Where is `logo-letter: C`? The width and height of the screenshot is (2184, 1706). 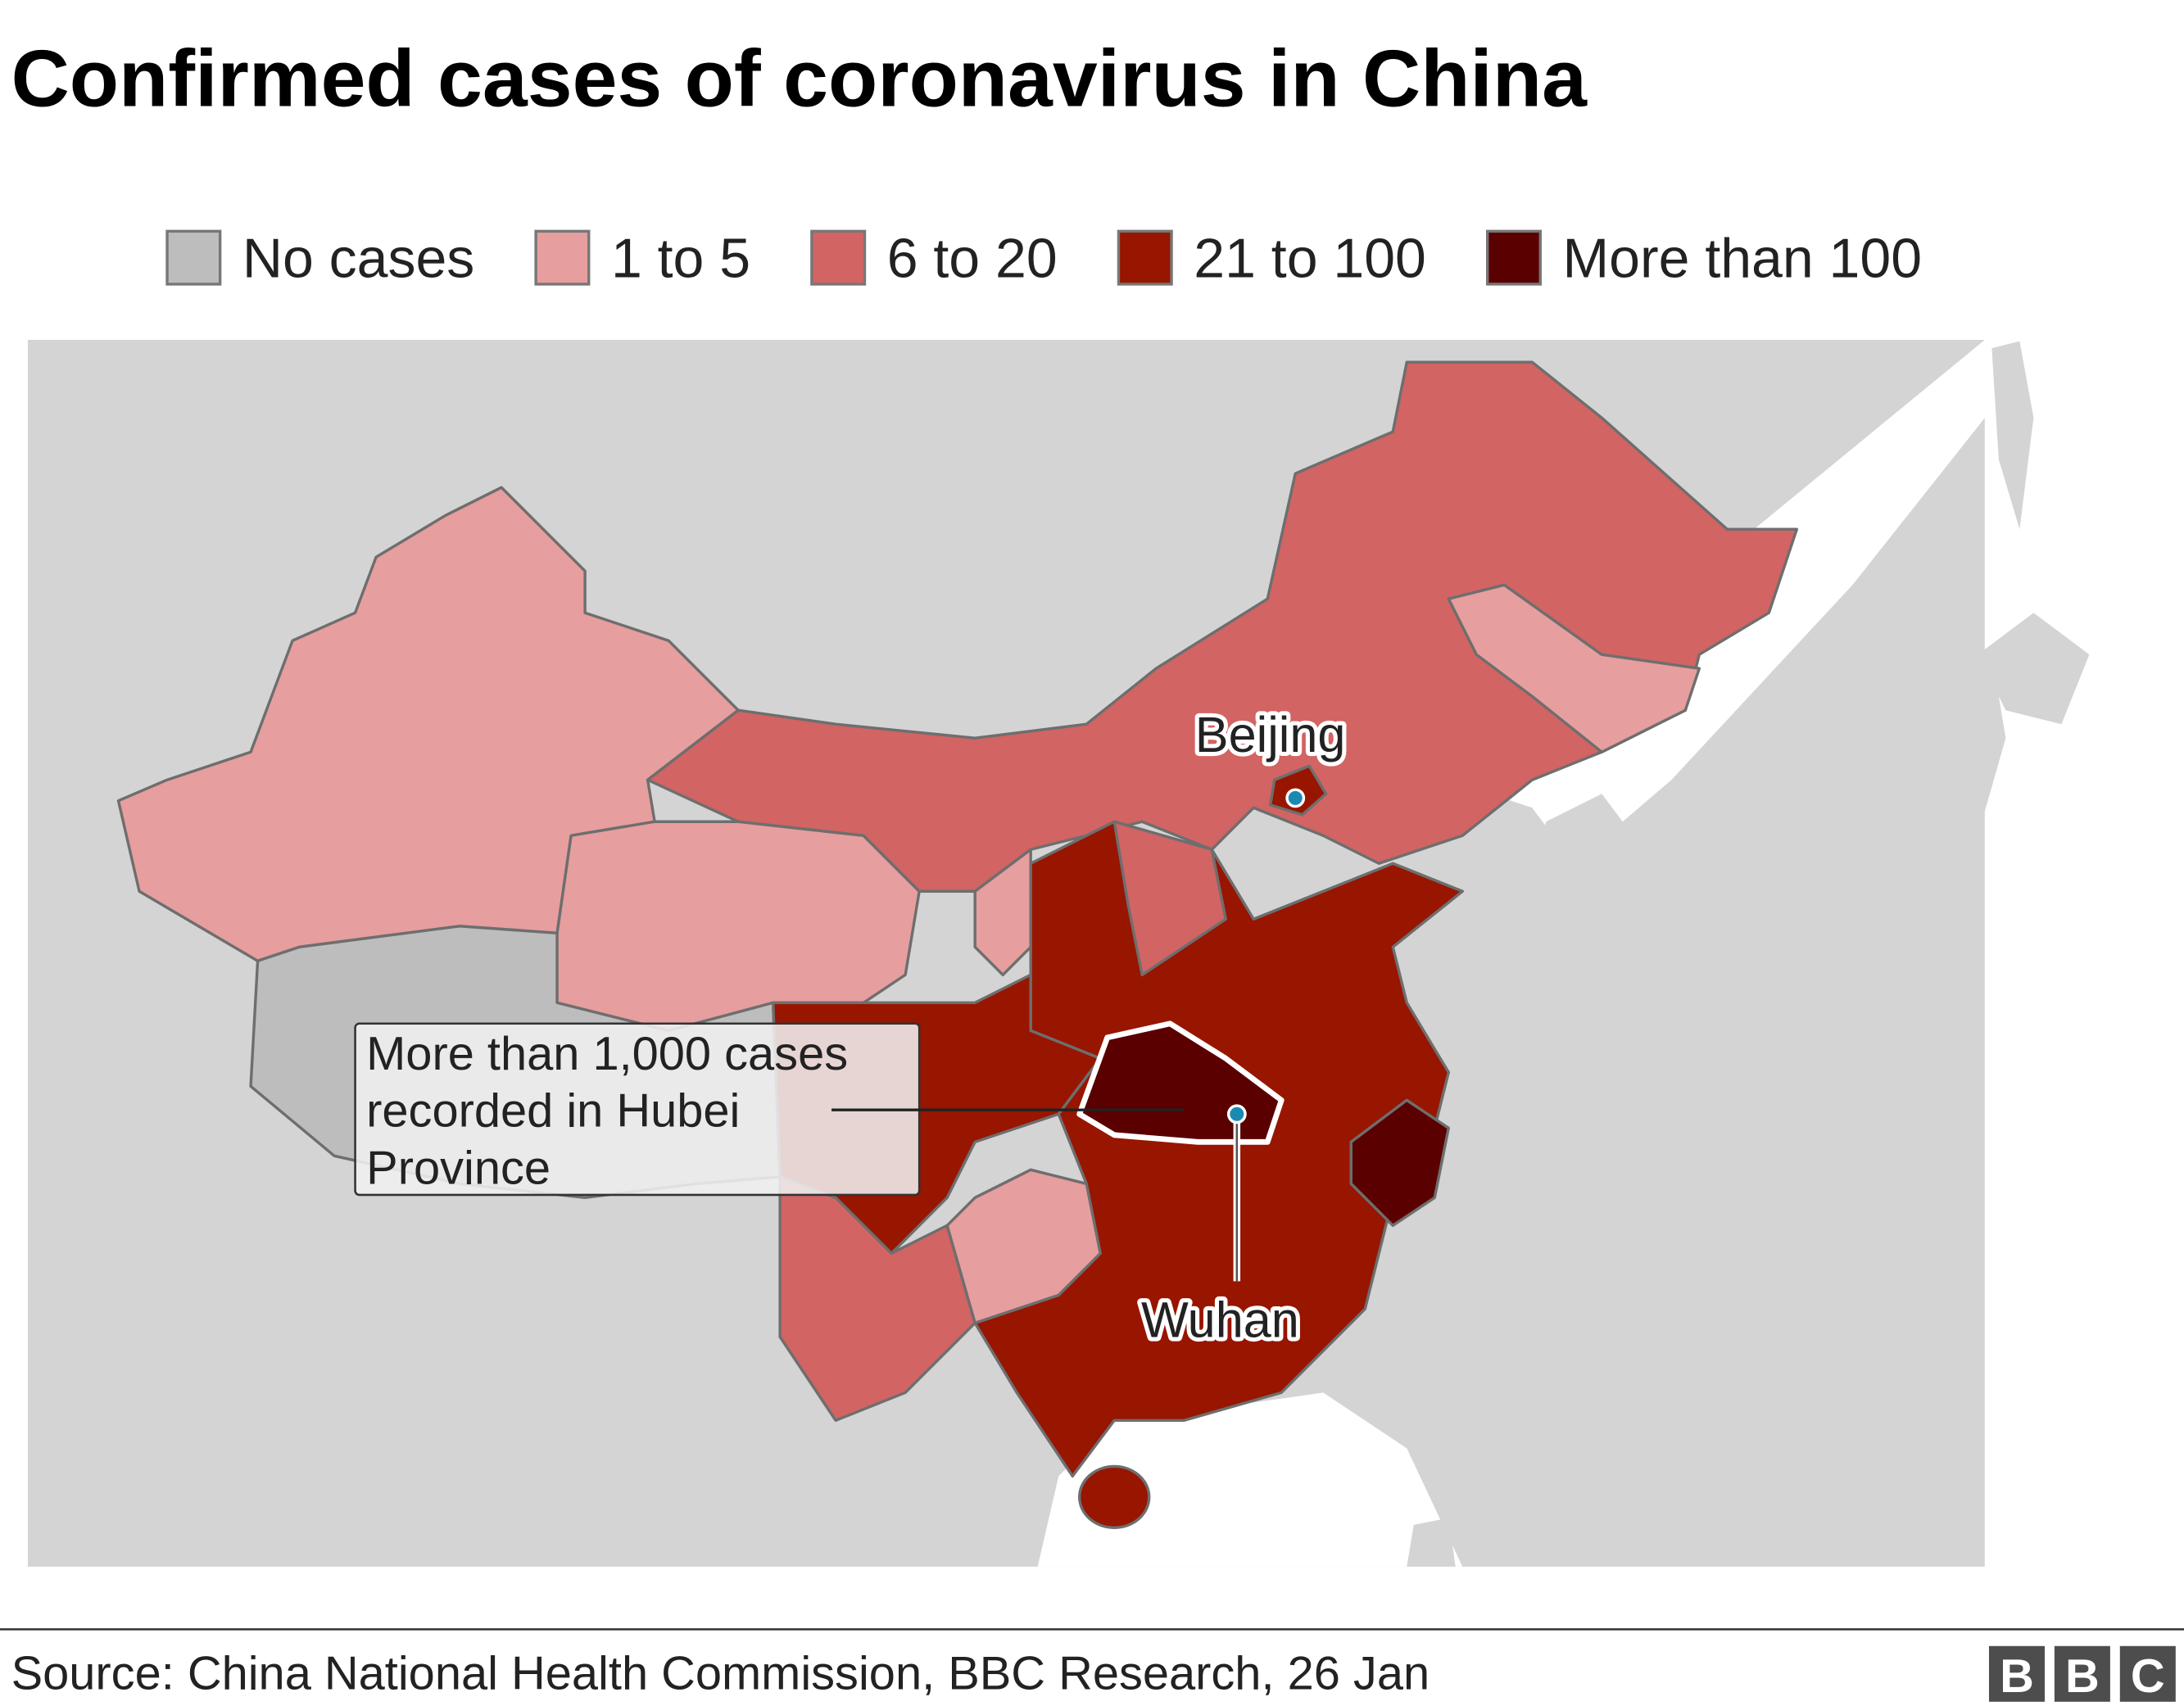 logo-letter: C is located at coordinates (2148, 1676).